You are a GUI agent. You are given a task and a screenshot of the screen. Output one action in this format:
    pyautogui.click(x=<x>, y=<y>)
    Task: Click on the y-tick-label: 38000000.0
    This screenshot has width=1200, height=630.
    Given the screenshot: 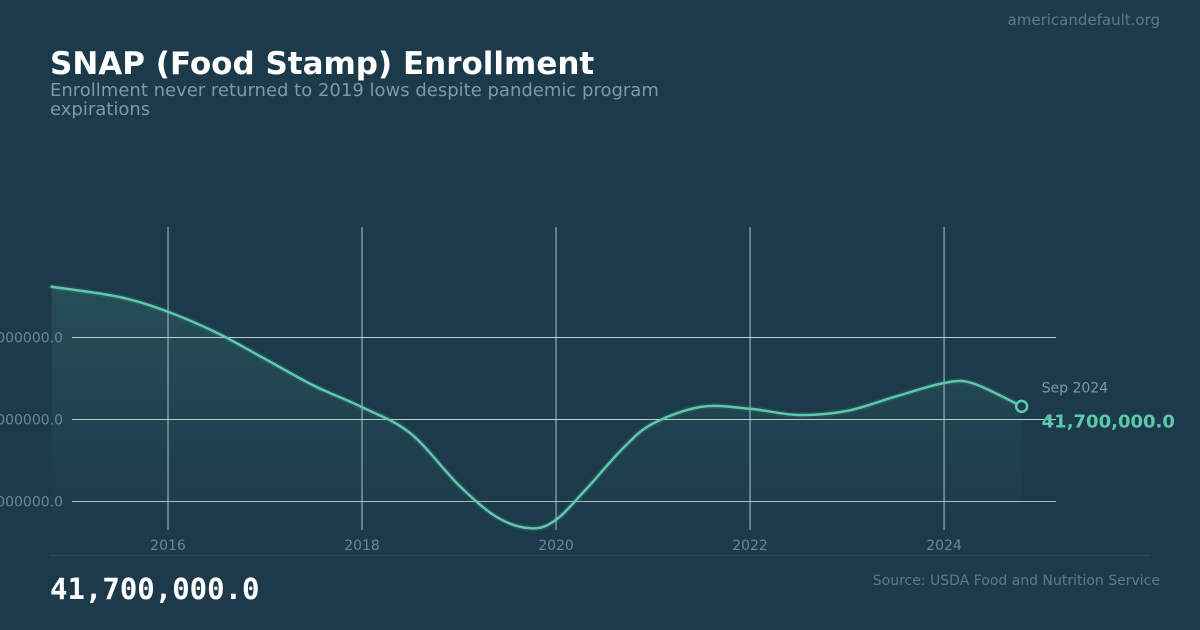 What is the action you would take?
    pyautogui.click(x=31, y=502)
    